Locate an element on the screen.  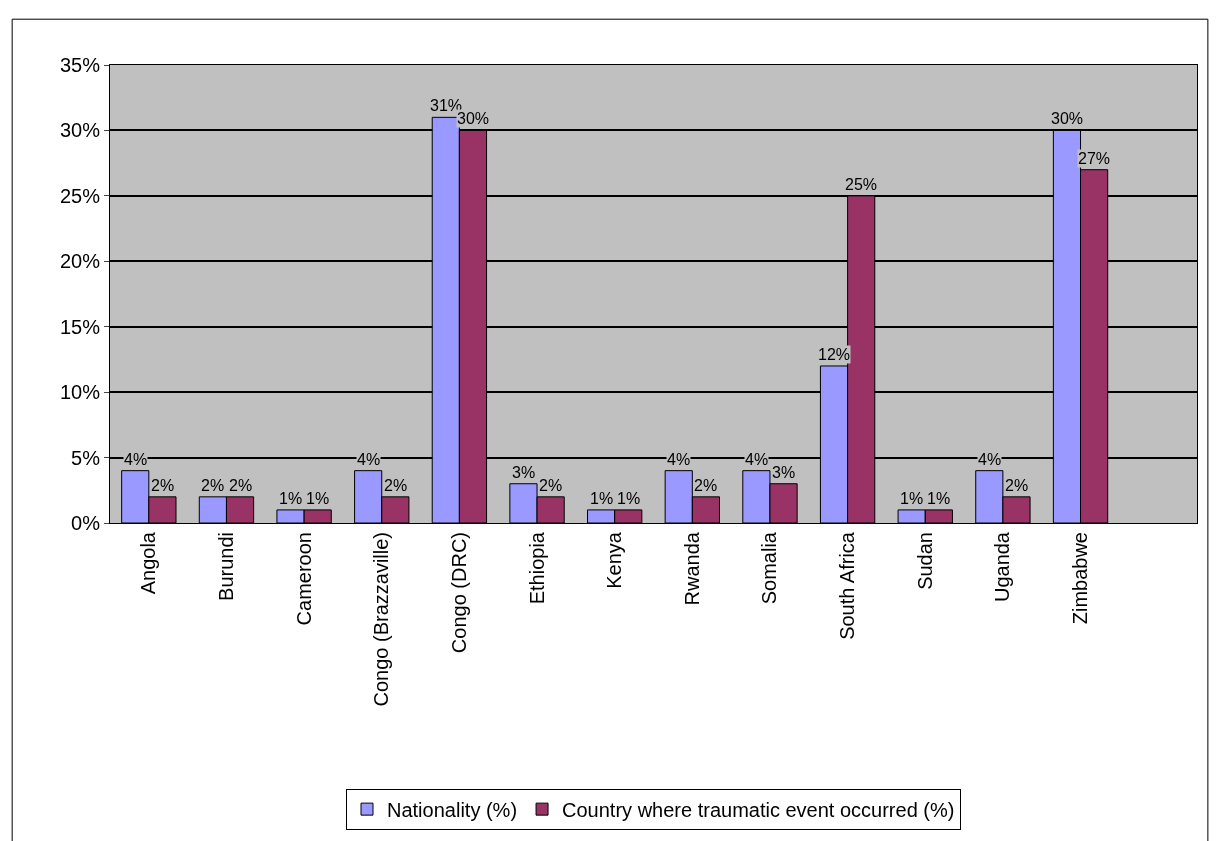
y-tick-label: 15% is located at coordinates (80, 326).